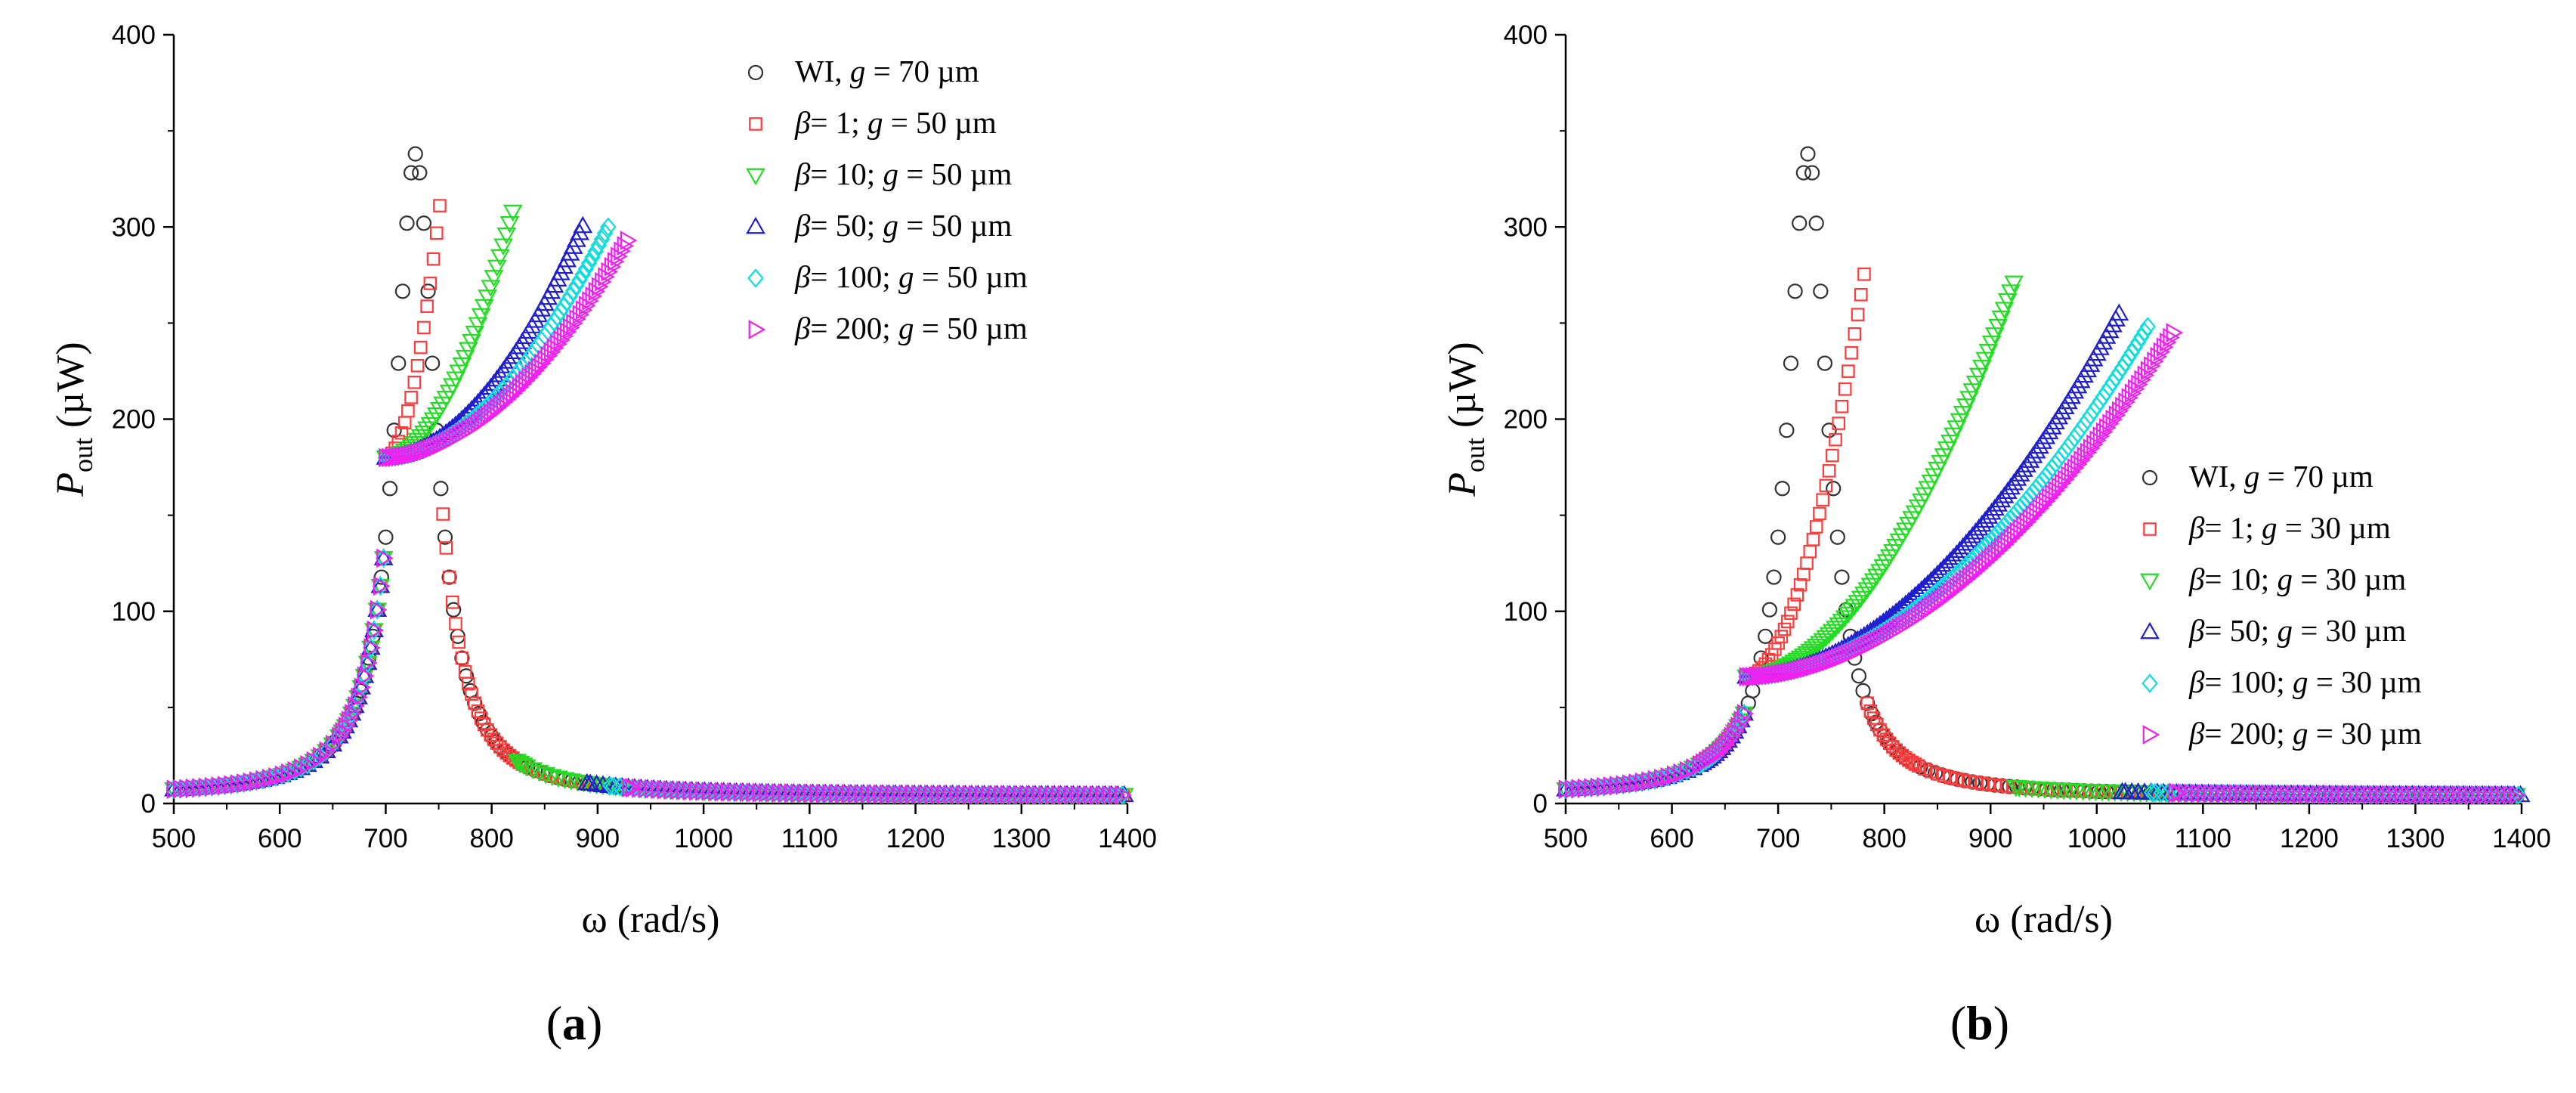 Image resolution: width=2576 pixels, height=1093 pixels. I want to click on legend-label: β= 1; g = 50 µm, so click(895, 122).